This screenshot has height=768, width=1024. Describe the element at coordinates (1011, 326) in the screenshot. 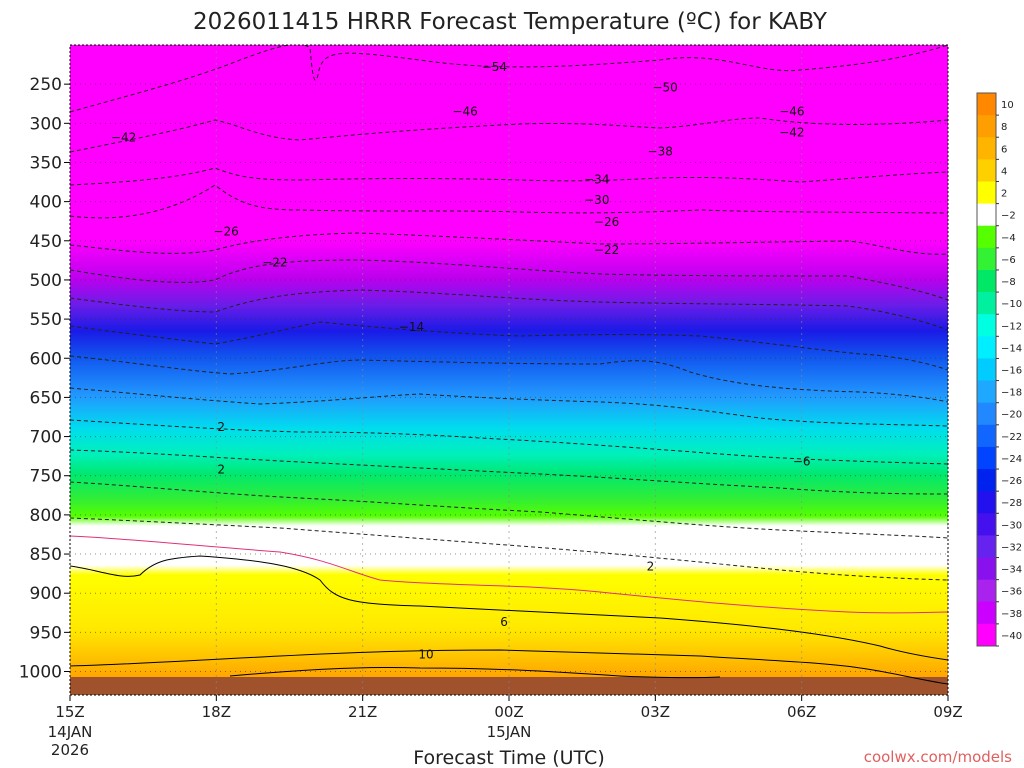

I see `colorbar-label: −12` at that location.